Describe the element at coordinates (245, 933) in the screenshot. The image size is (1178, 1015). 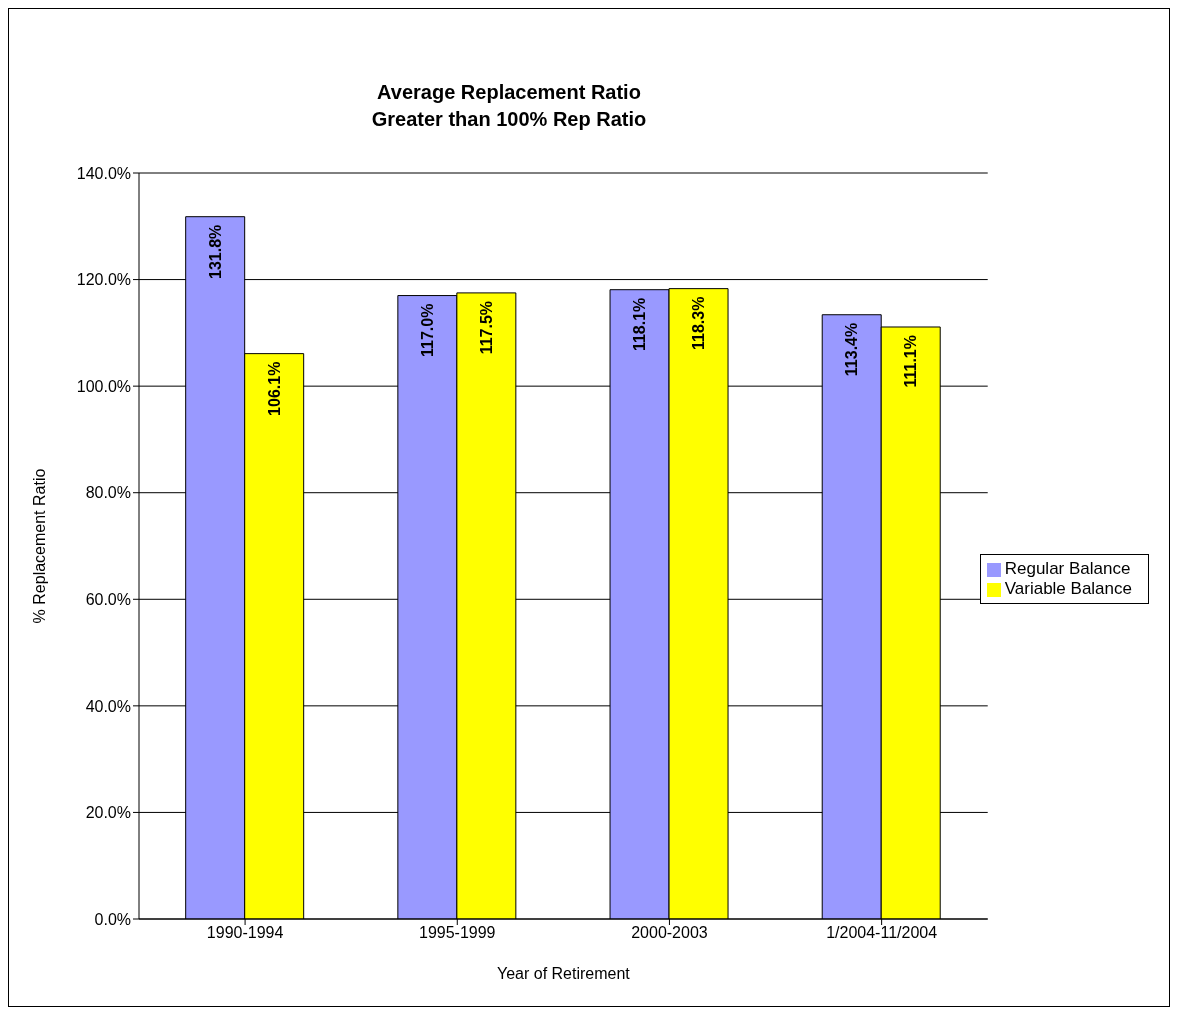
I see `x-tick-label: 1990-1994` at that location.